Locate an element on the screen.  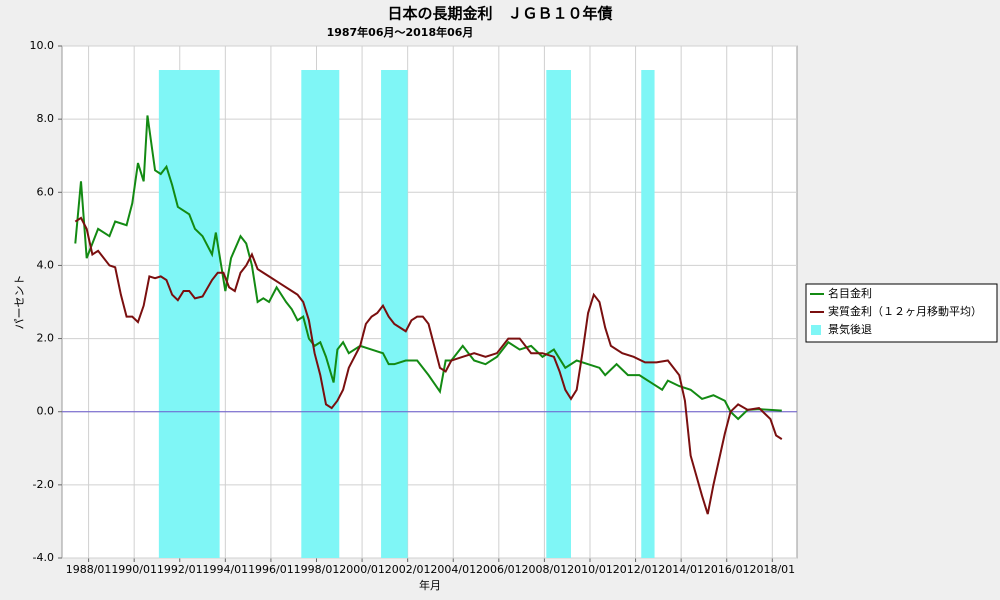
chart-subtitle: 1987年06月～2018年06月 is located at coordinates (400, 32).